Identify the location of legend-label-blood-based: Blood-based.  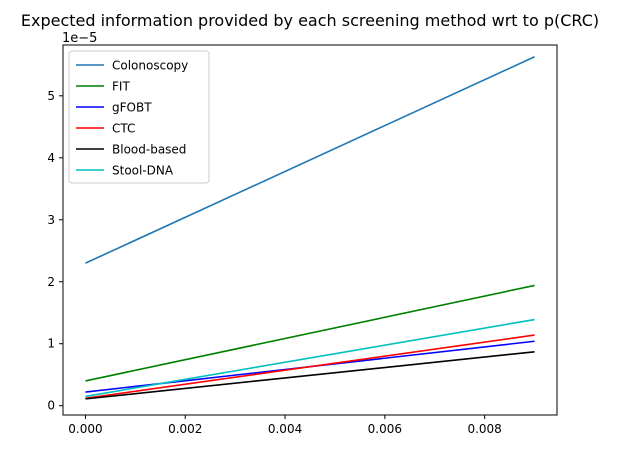
(149, 150).